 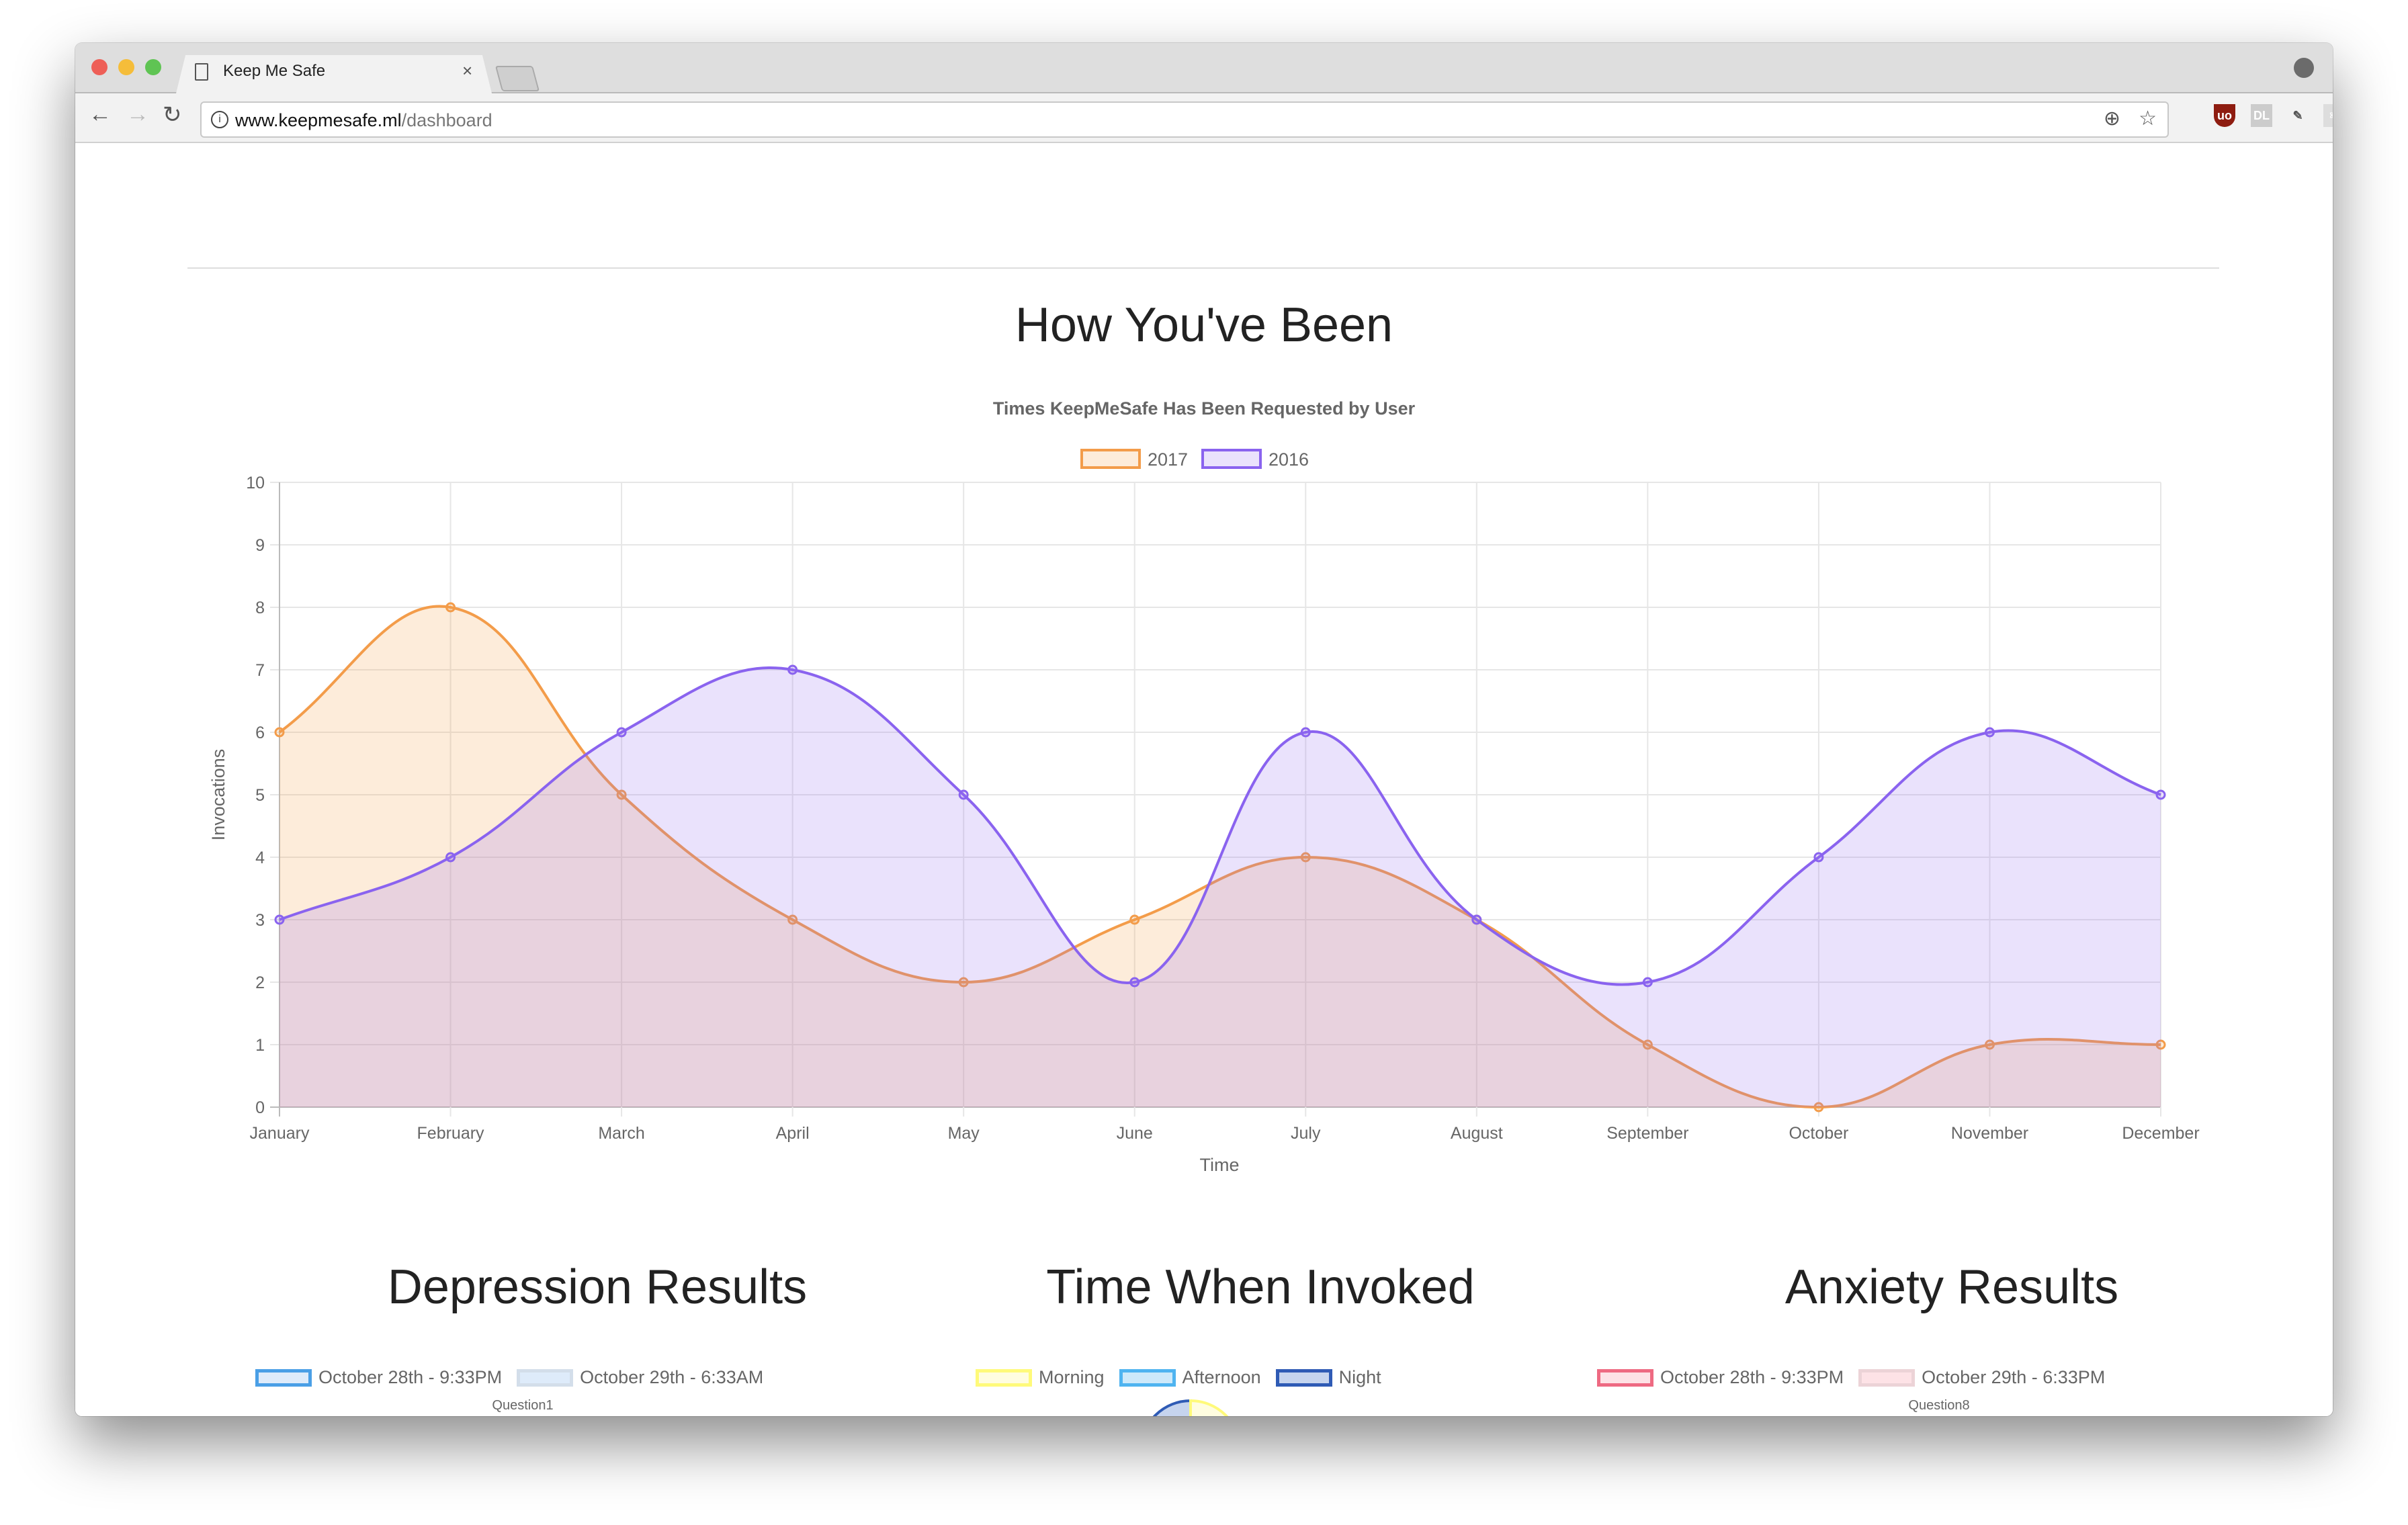 I want to click on y-tick-label: 1, so click(x=260, y=1045).